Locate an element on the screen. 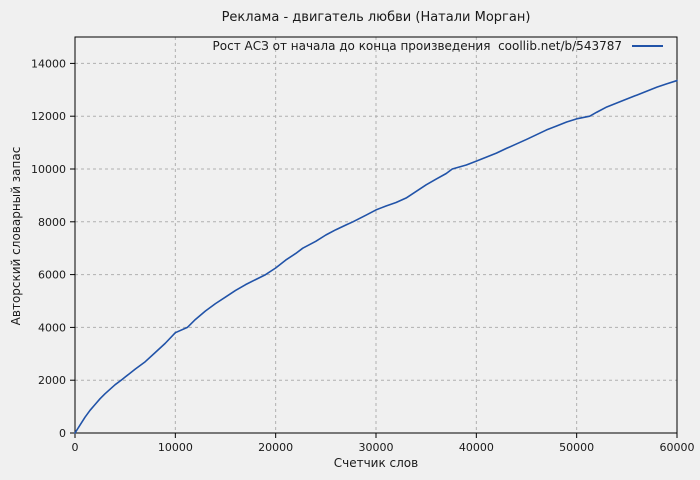  y-tick-label: 8000 is located at coordinates (52, 222).